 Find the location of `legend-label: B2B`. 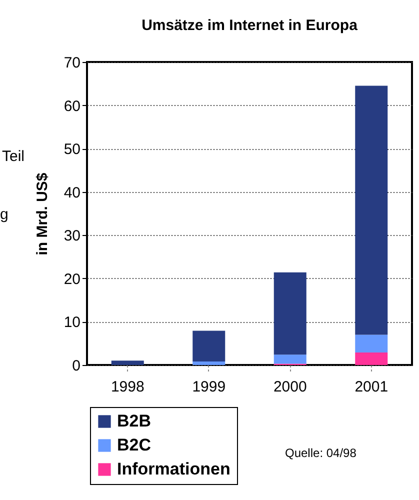

legend-label: B2B is located at coordinates (134, 421).